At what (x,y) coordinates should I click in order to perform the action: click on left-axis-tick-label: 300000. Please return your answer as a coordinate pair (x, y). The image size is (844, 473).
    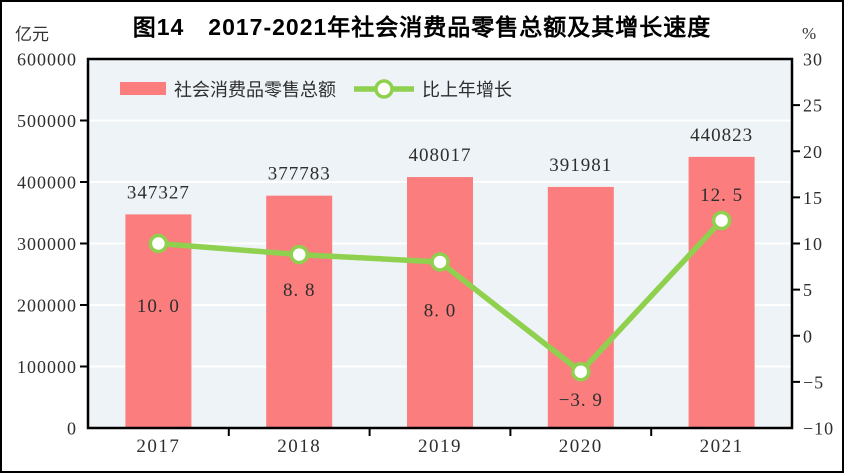
    Looking at the image, I should click on (47, 244).